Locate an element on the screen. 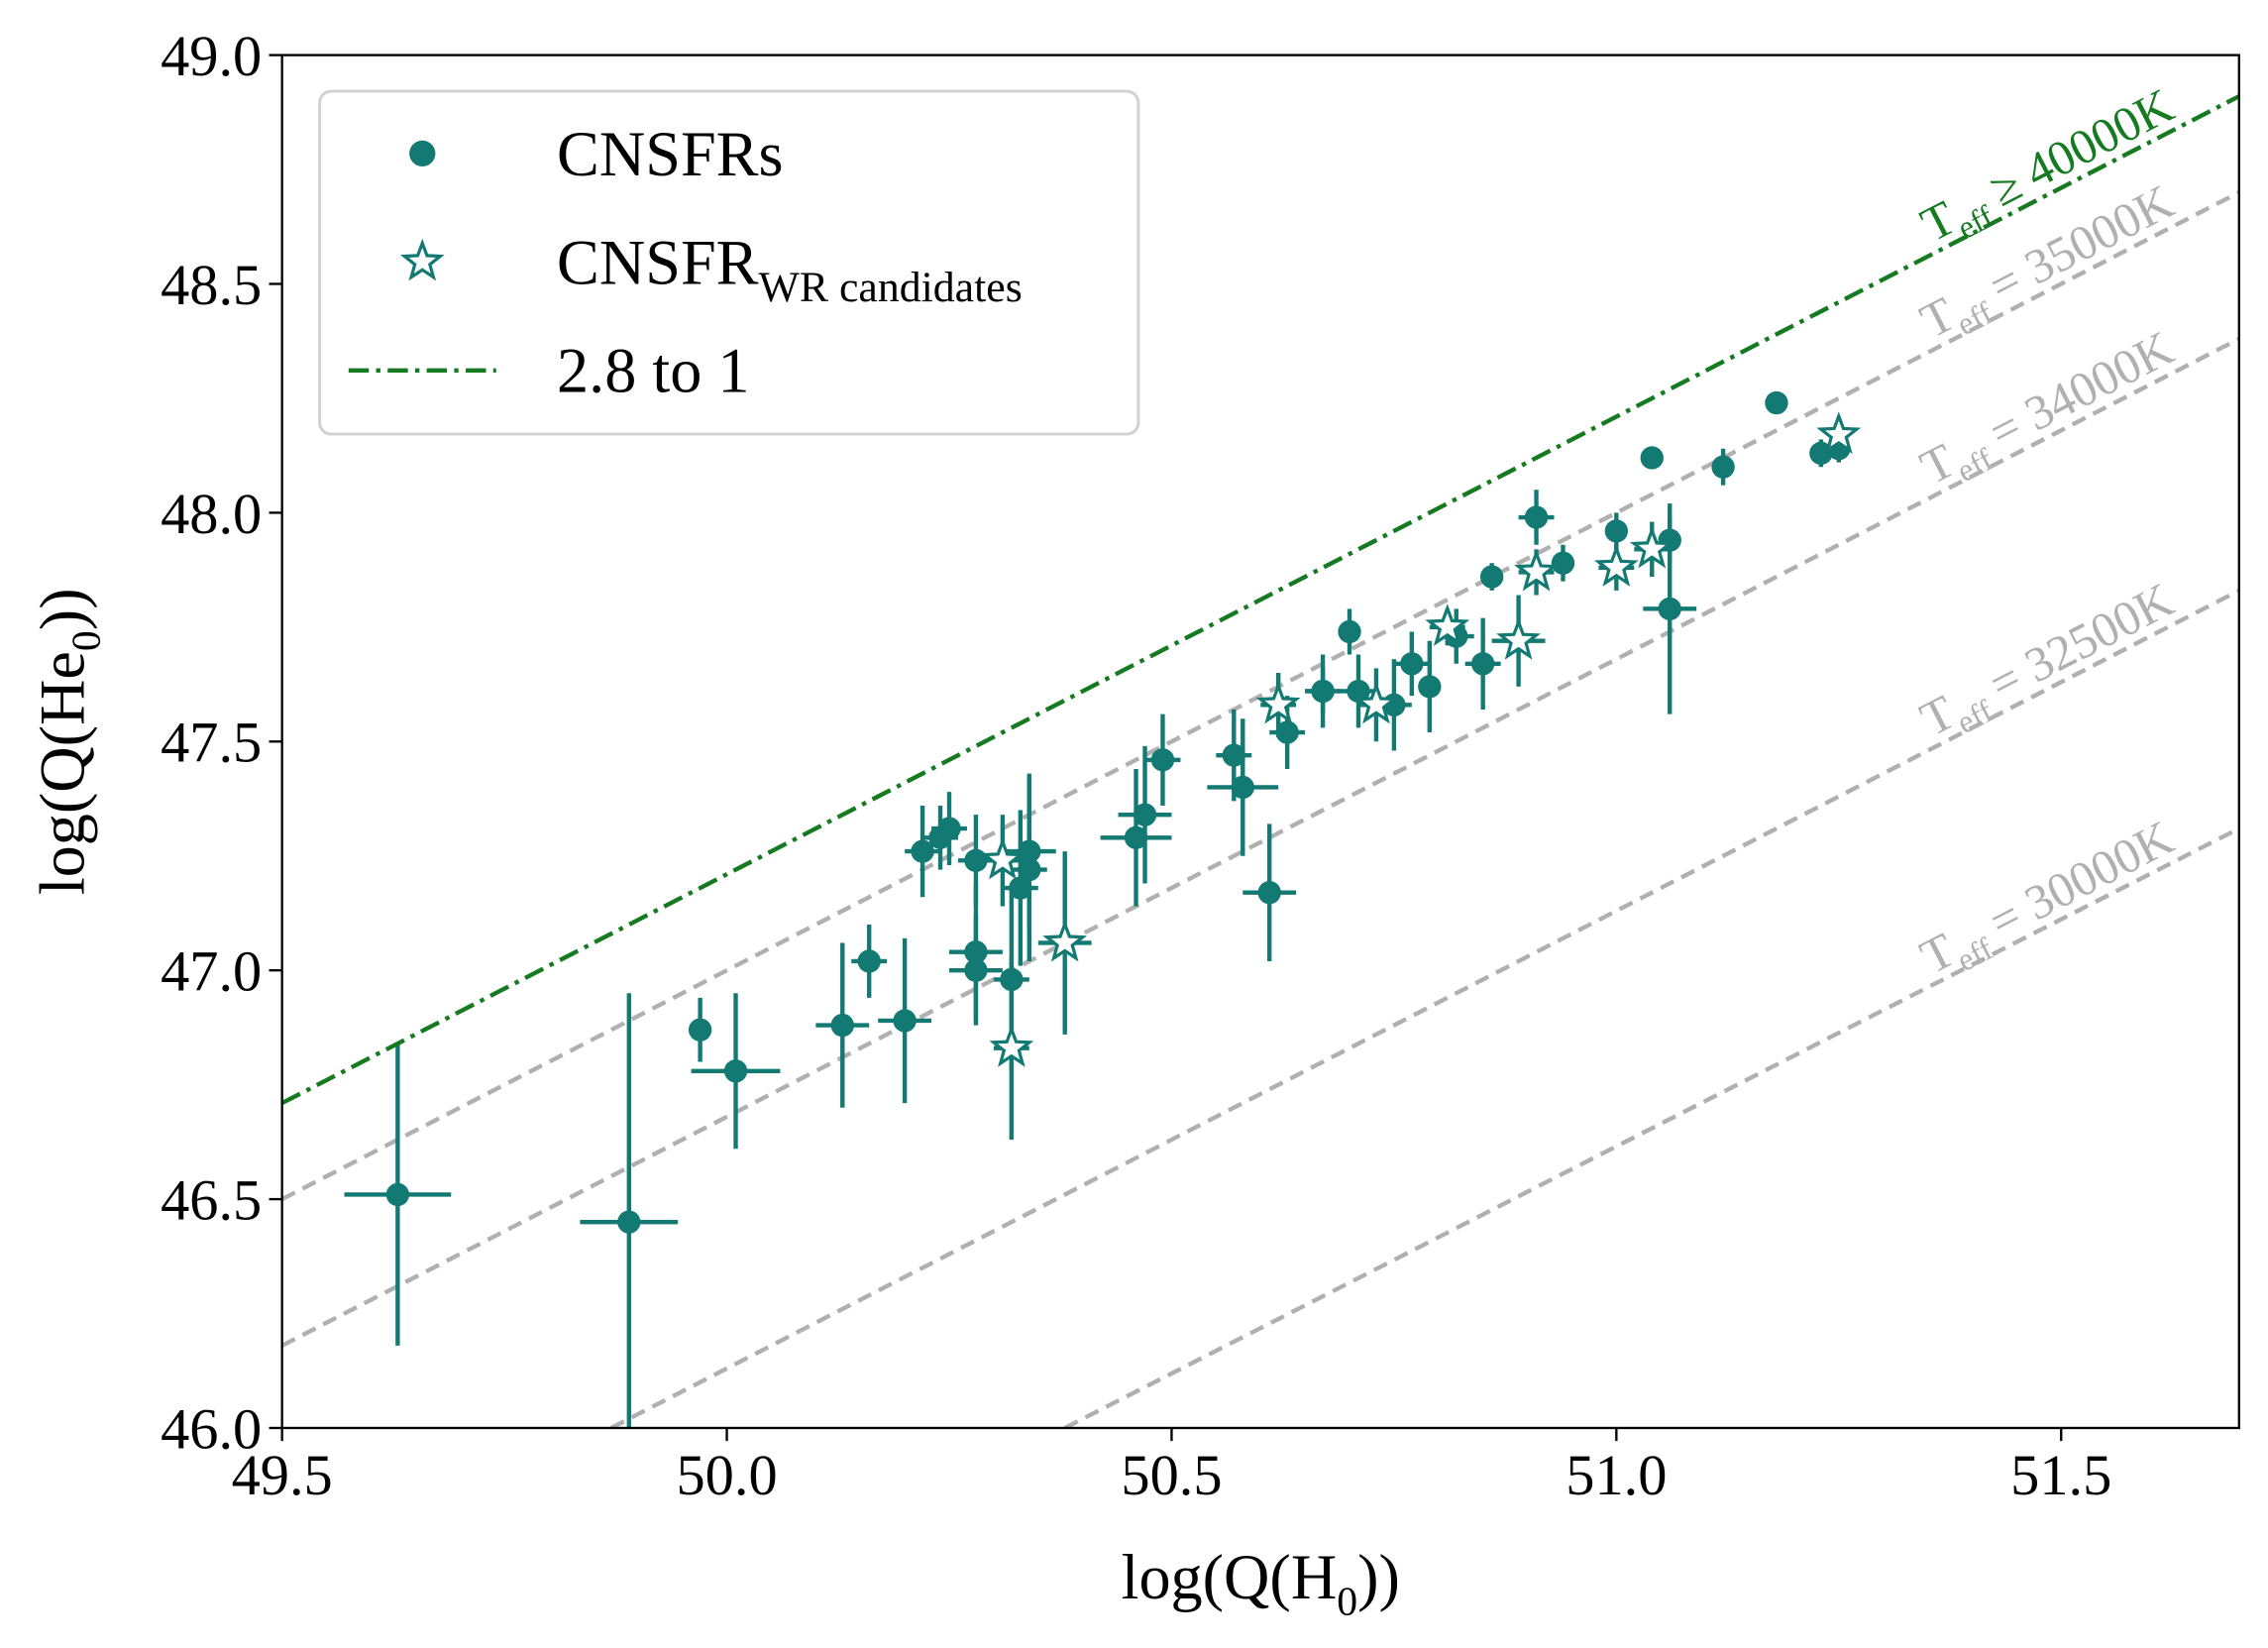 This screenshot has height=1648, width=2268. x-tick-label: 51.0 is located at coordinates (1616, 1475).